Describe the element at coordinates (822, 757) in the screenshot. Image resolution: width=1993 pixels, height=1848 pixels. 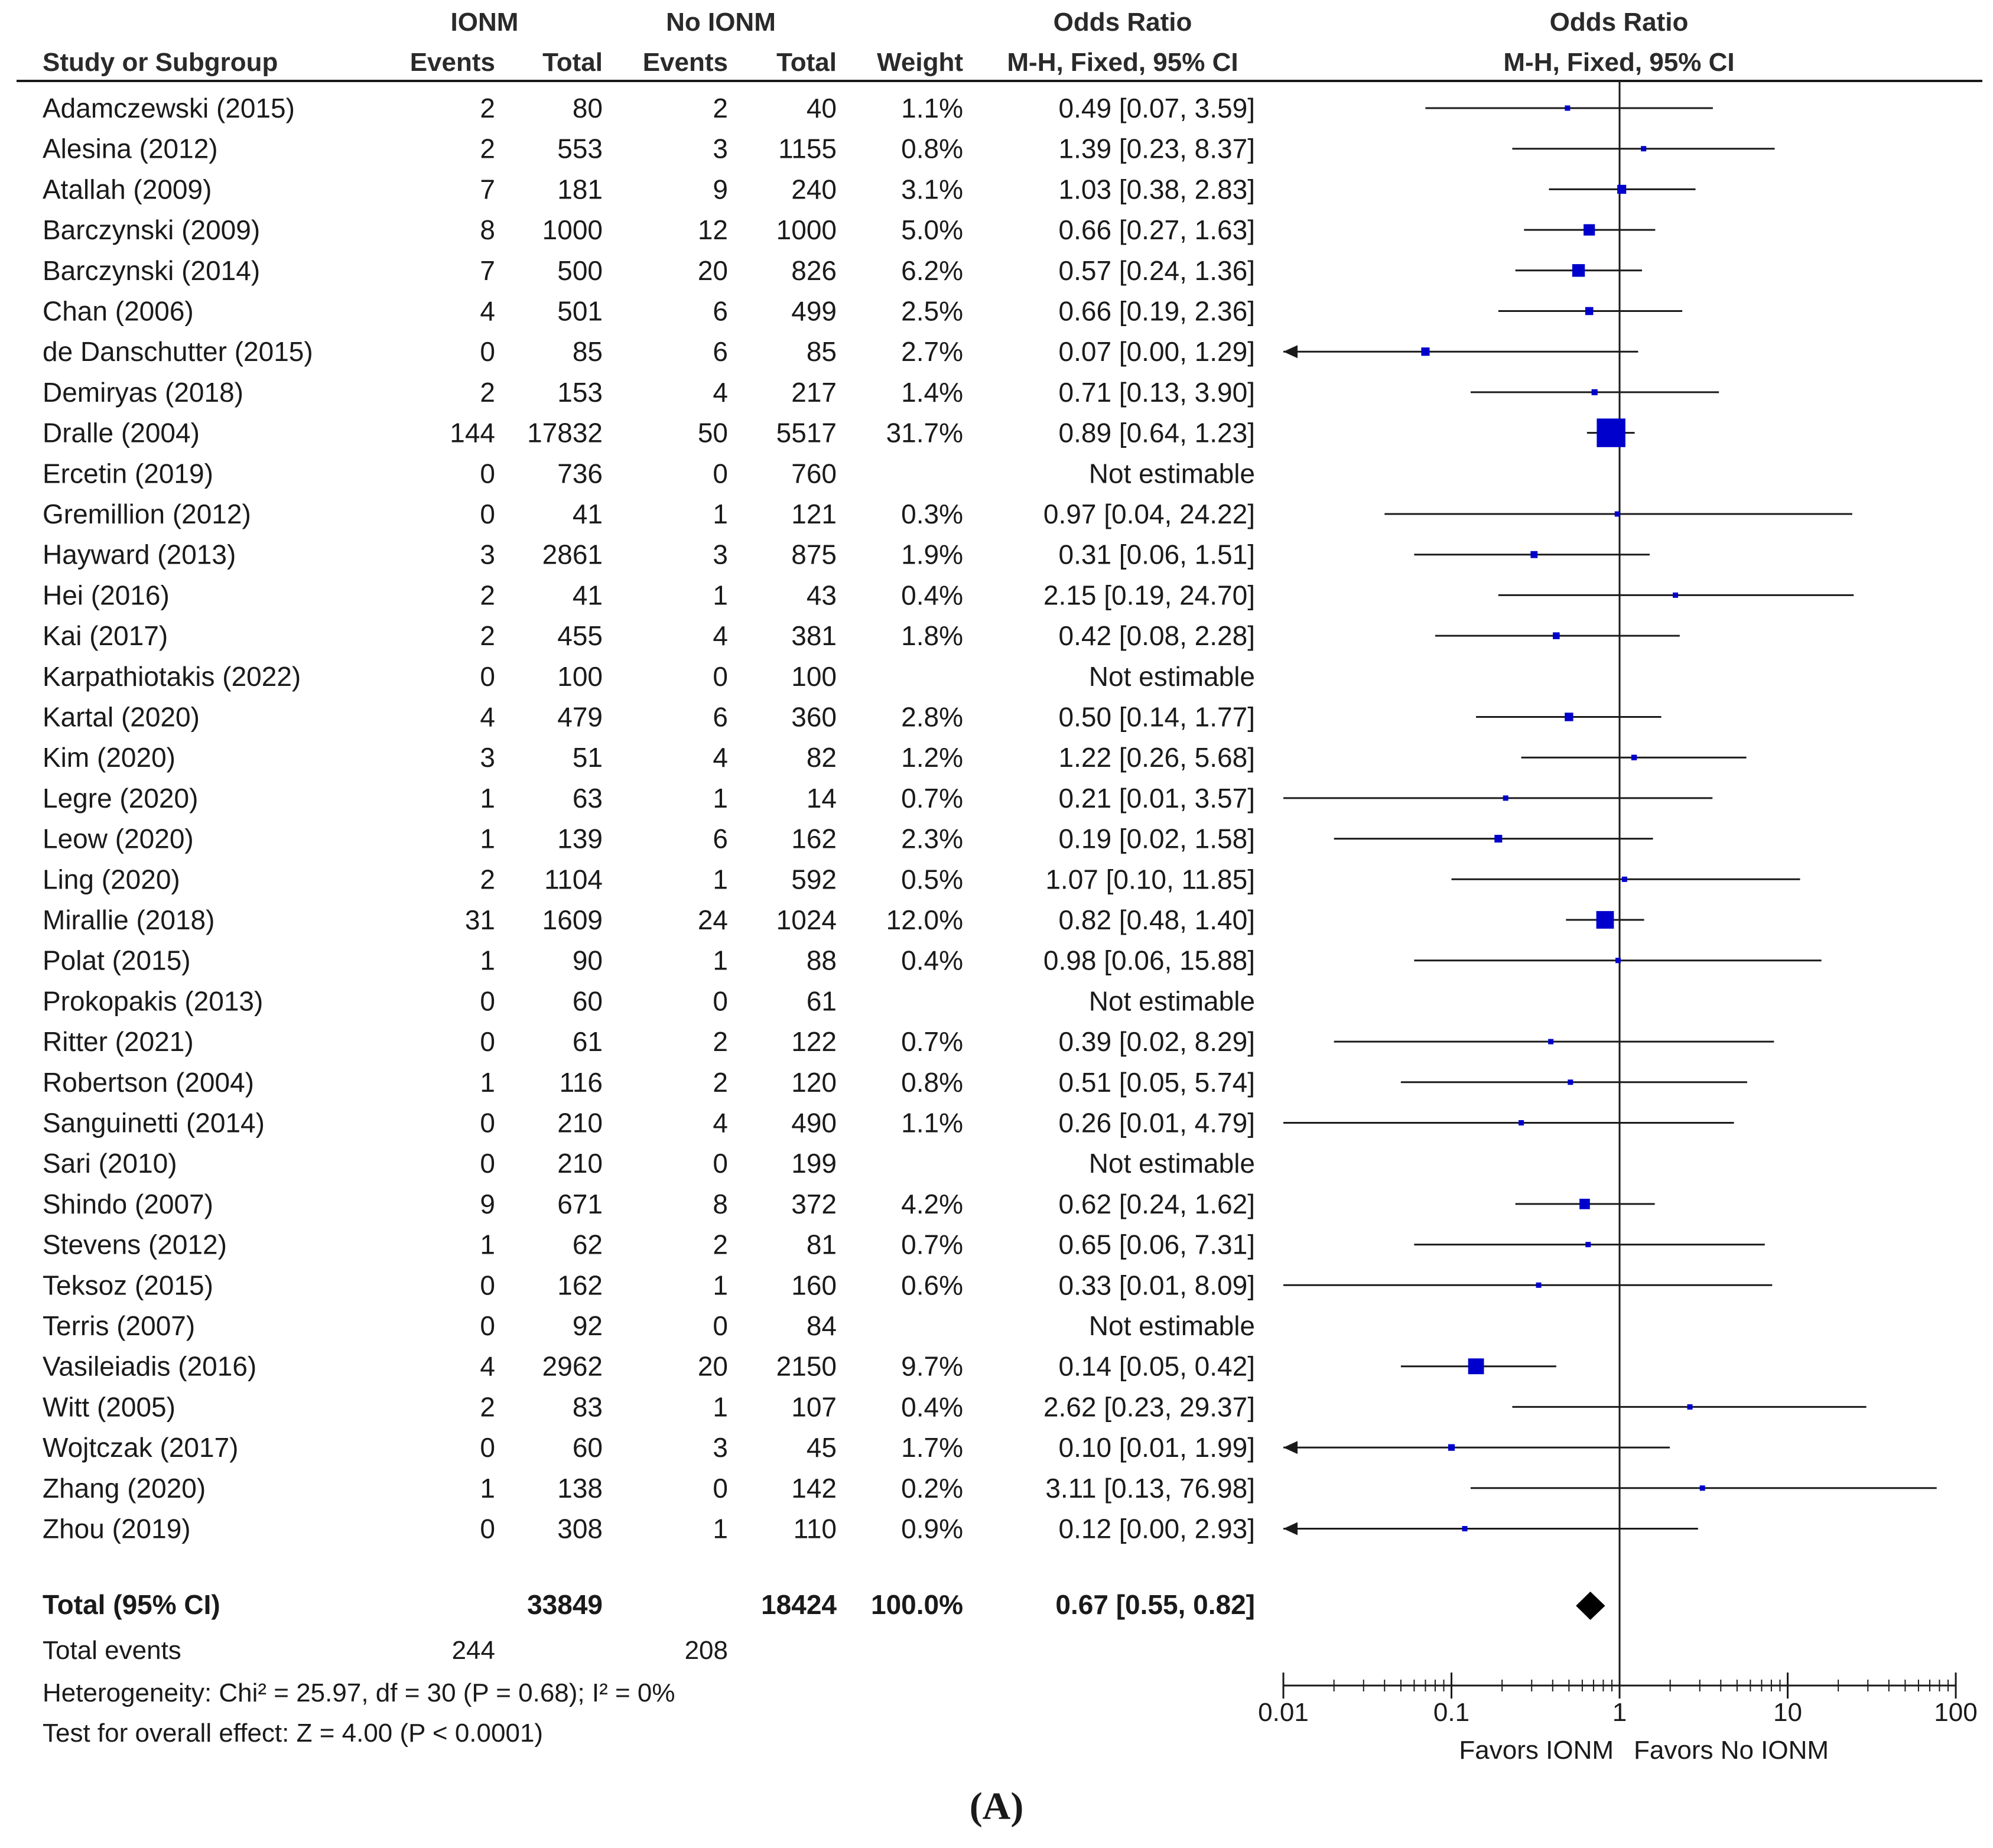
I see `no-ionm-total: 82` at that location.